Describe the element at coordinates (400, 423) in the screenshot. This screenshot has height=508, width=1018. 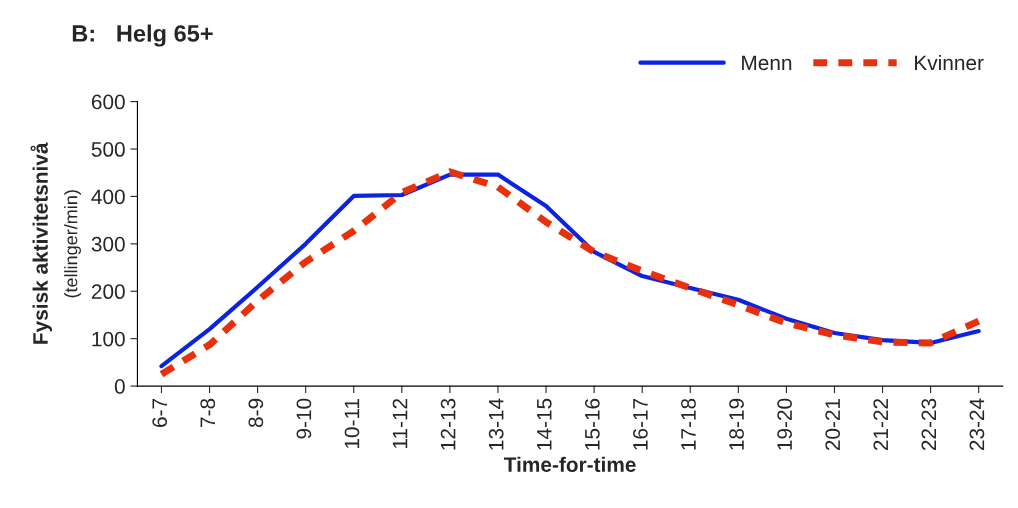
I see `x-tick-label: 11-12` at that location.